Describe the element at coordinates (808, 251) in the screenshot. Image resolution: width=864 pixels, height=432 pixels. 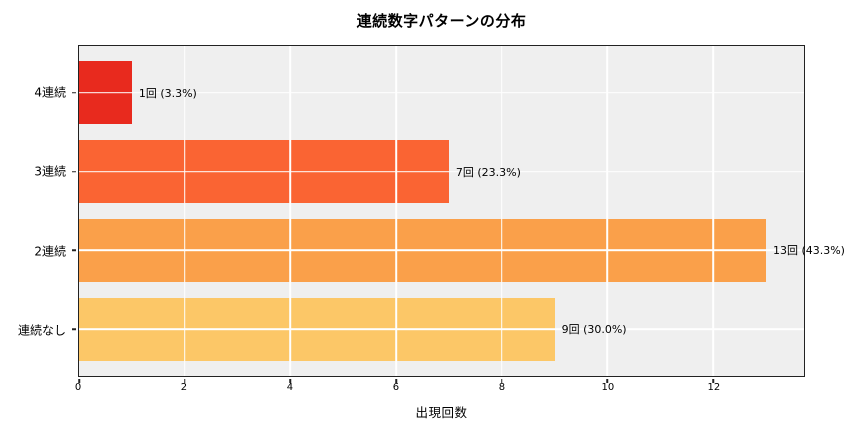
I see `bar-value-label: 13回 (43.3%)` at that location.